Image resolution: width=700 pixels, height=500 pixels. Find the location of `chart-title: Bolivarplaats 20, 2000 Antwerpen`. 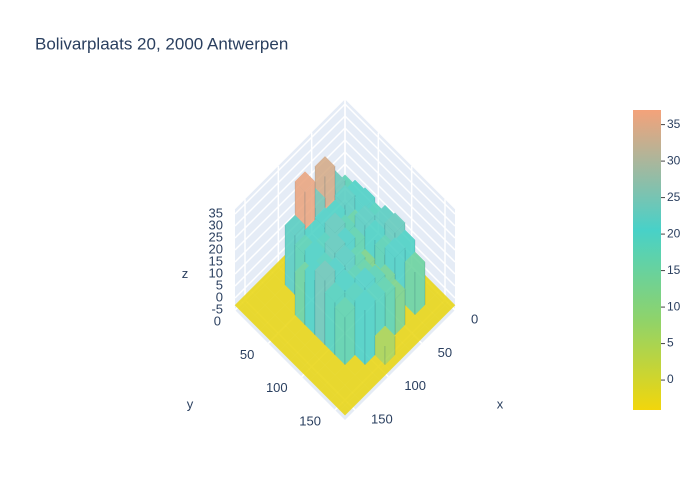

chart-title: Bolivarplaats 20, 2000 Antwerpen is located at coordinates (161, 43).